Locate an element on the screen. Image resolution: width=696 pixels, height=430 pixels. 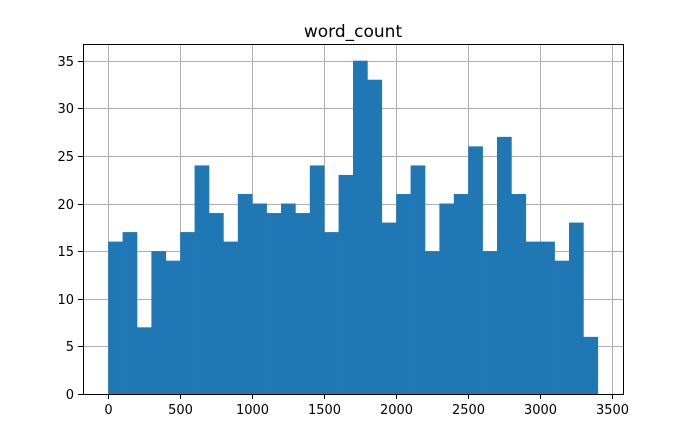
x-tick-label: 500 is located at coordinates (180, 410).